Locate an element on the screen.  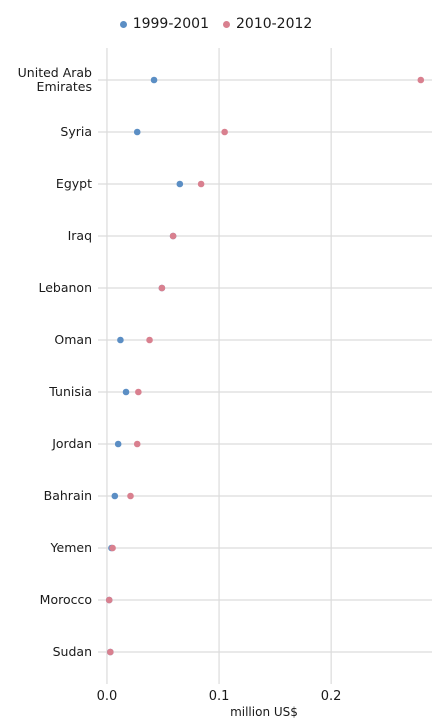
legend-label-1999-2001: 1999-2001 is located at coordinates (170, 24).